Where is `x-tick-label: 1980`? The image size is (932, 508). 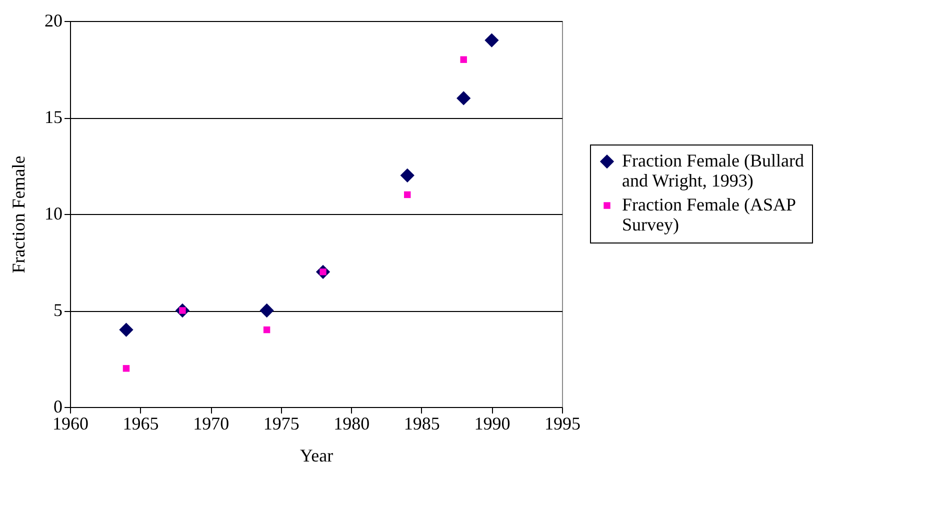 x-tick-label: 1980 is located at coordinates (352, 424).